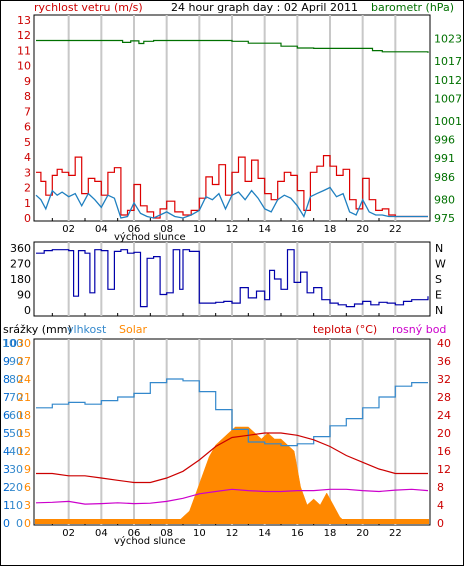  I want to click on rain-tick: 1, so click(6, 505).